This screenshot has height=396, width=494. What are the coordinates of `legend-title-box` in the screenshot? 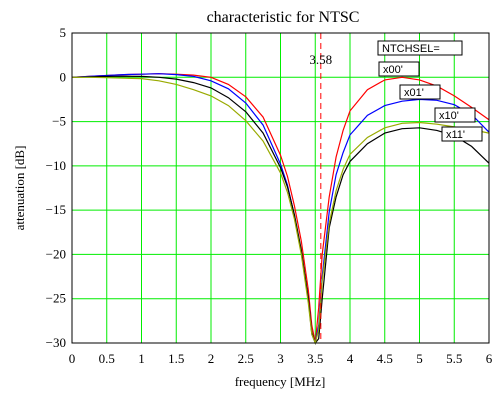 It's located at (420, 48).